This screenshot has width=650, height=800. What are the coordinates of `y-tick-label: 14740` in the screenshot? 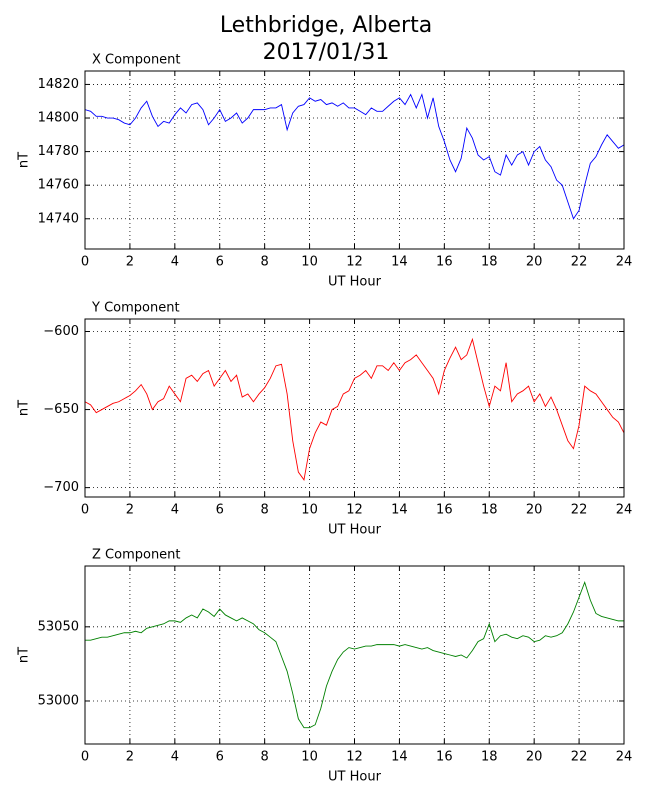 It's located at (58, 218).